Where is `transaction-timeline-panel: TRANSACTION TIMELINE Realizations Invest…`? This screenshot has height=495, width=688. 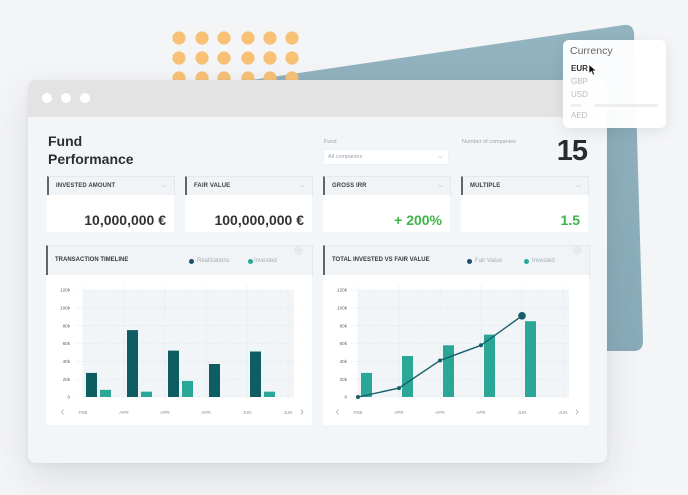 transaction-timeline-panel: TRANSACTION TIMELINE Realizations Invest… is located at coordinates (179, 335).